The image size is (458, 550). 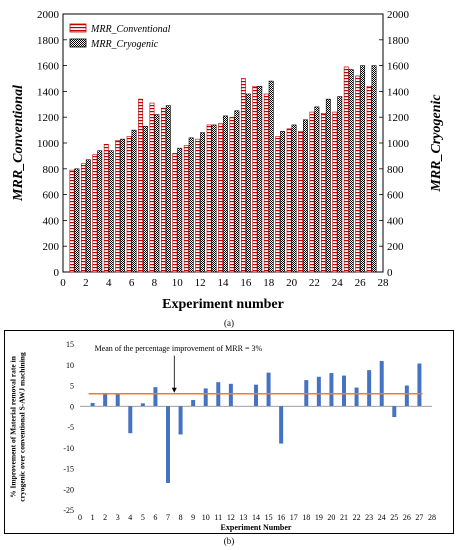 What do you see at coordinates (398, 15) in the screenshot?
I see `y-tick-label-right: 2000` at bounding box center [398, 15].